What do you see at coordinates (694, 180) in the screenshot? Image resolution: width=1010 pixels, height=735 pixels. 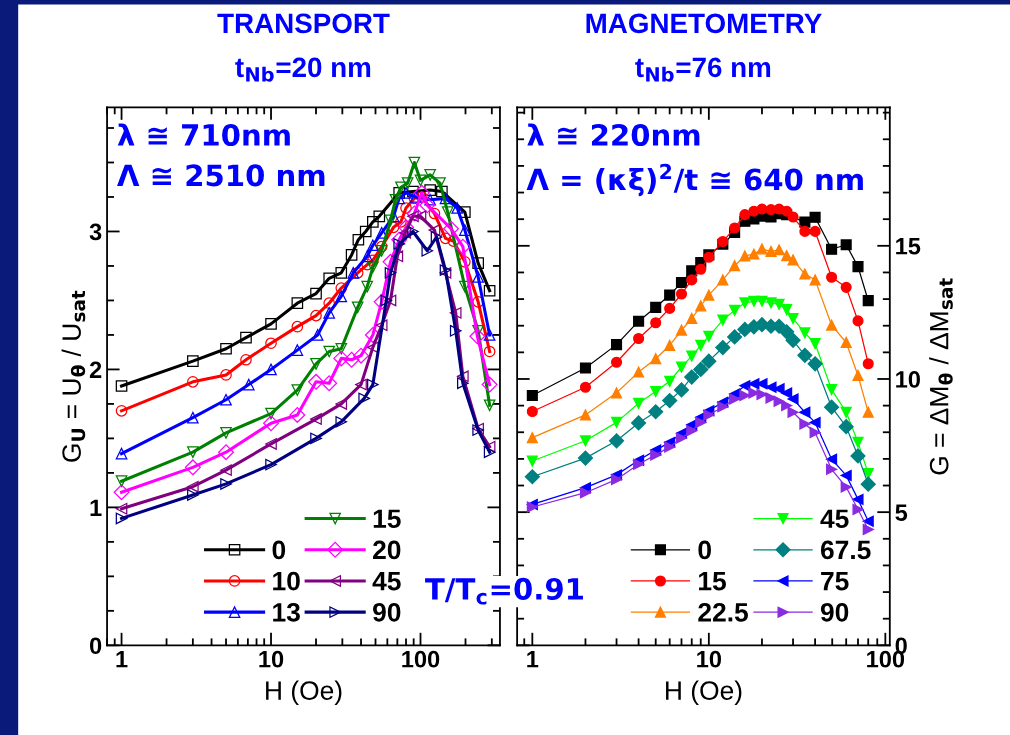 I see `annotation: Λ = (κξ)$^{2}$/t ≅ 640 nm` at bounding box center [694, 180].